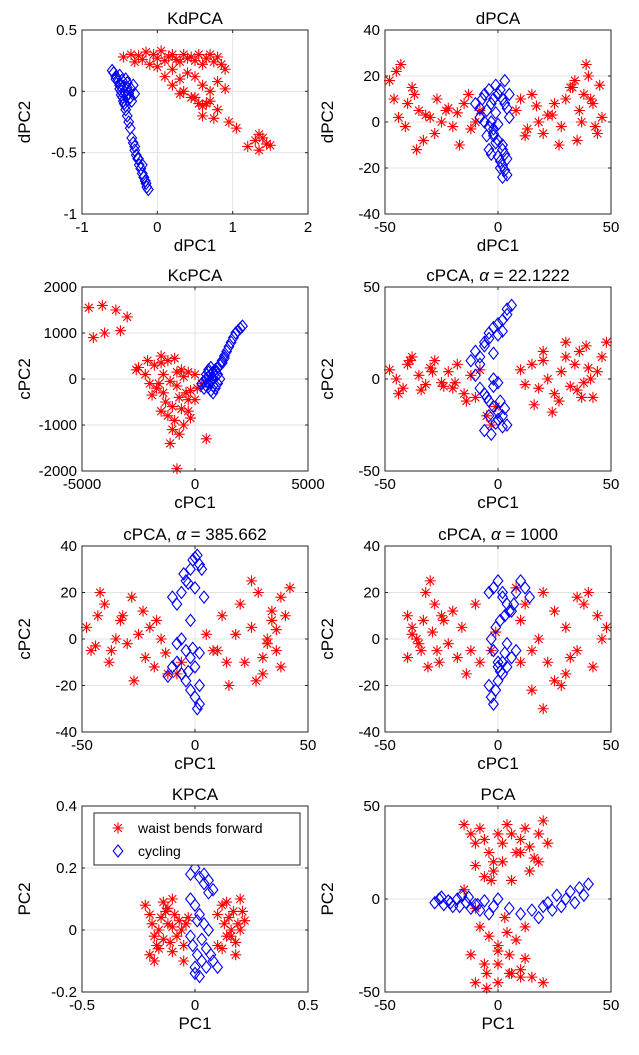 This screenshot has width=639, height=1055. Describe the element at coordinates (497, 275) in the screenshot. I see `chart-title: cPCA, α = 22.1222` at that location.